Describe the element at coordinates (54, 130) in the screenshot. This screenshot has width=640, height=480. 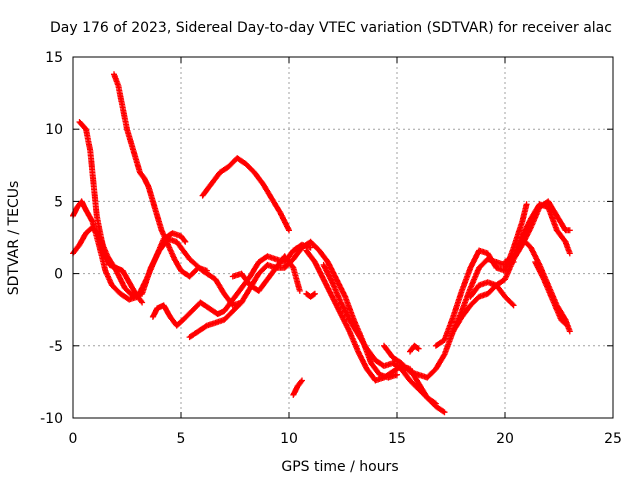
I see `y-tick-label: 10` at that location.